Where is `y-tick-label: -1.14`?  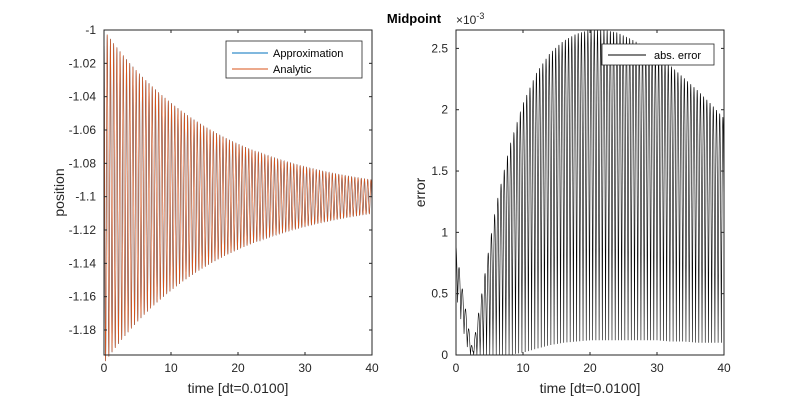
y-tick-label: -1.14 is located at coordinates (83, 263).